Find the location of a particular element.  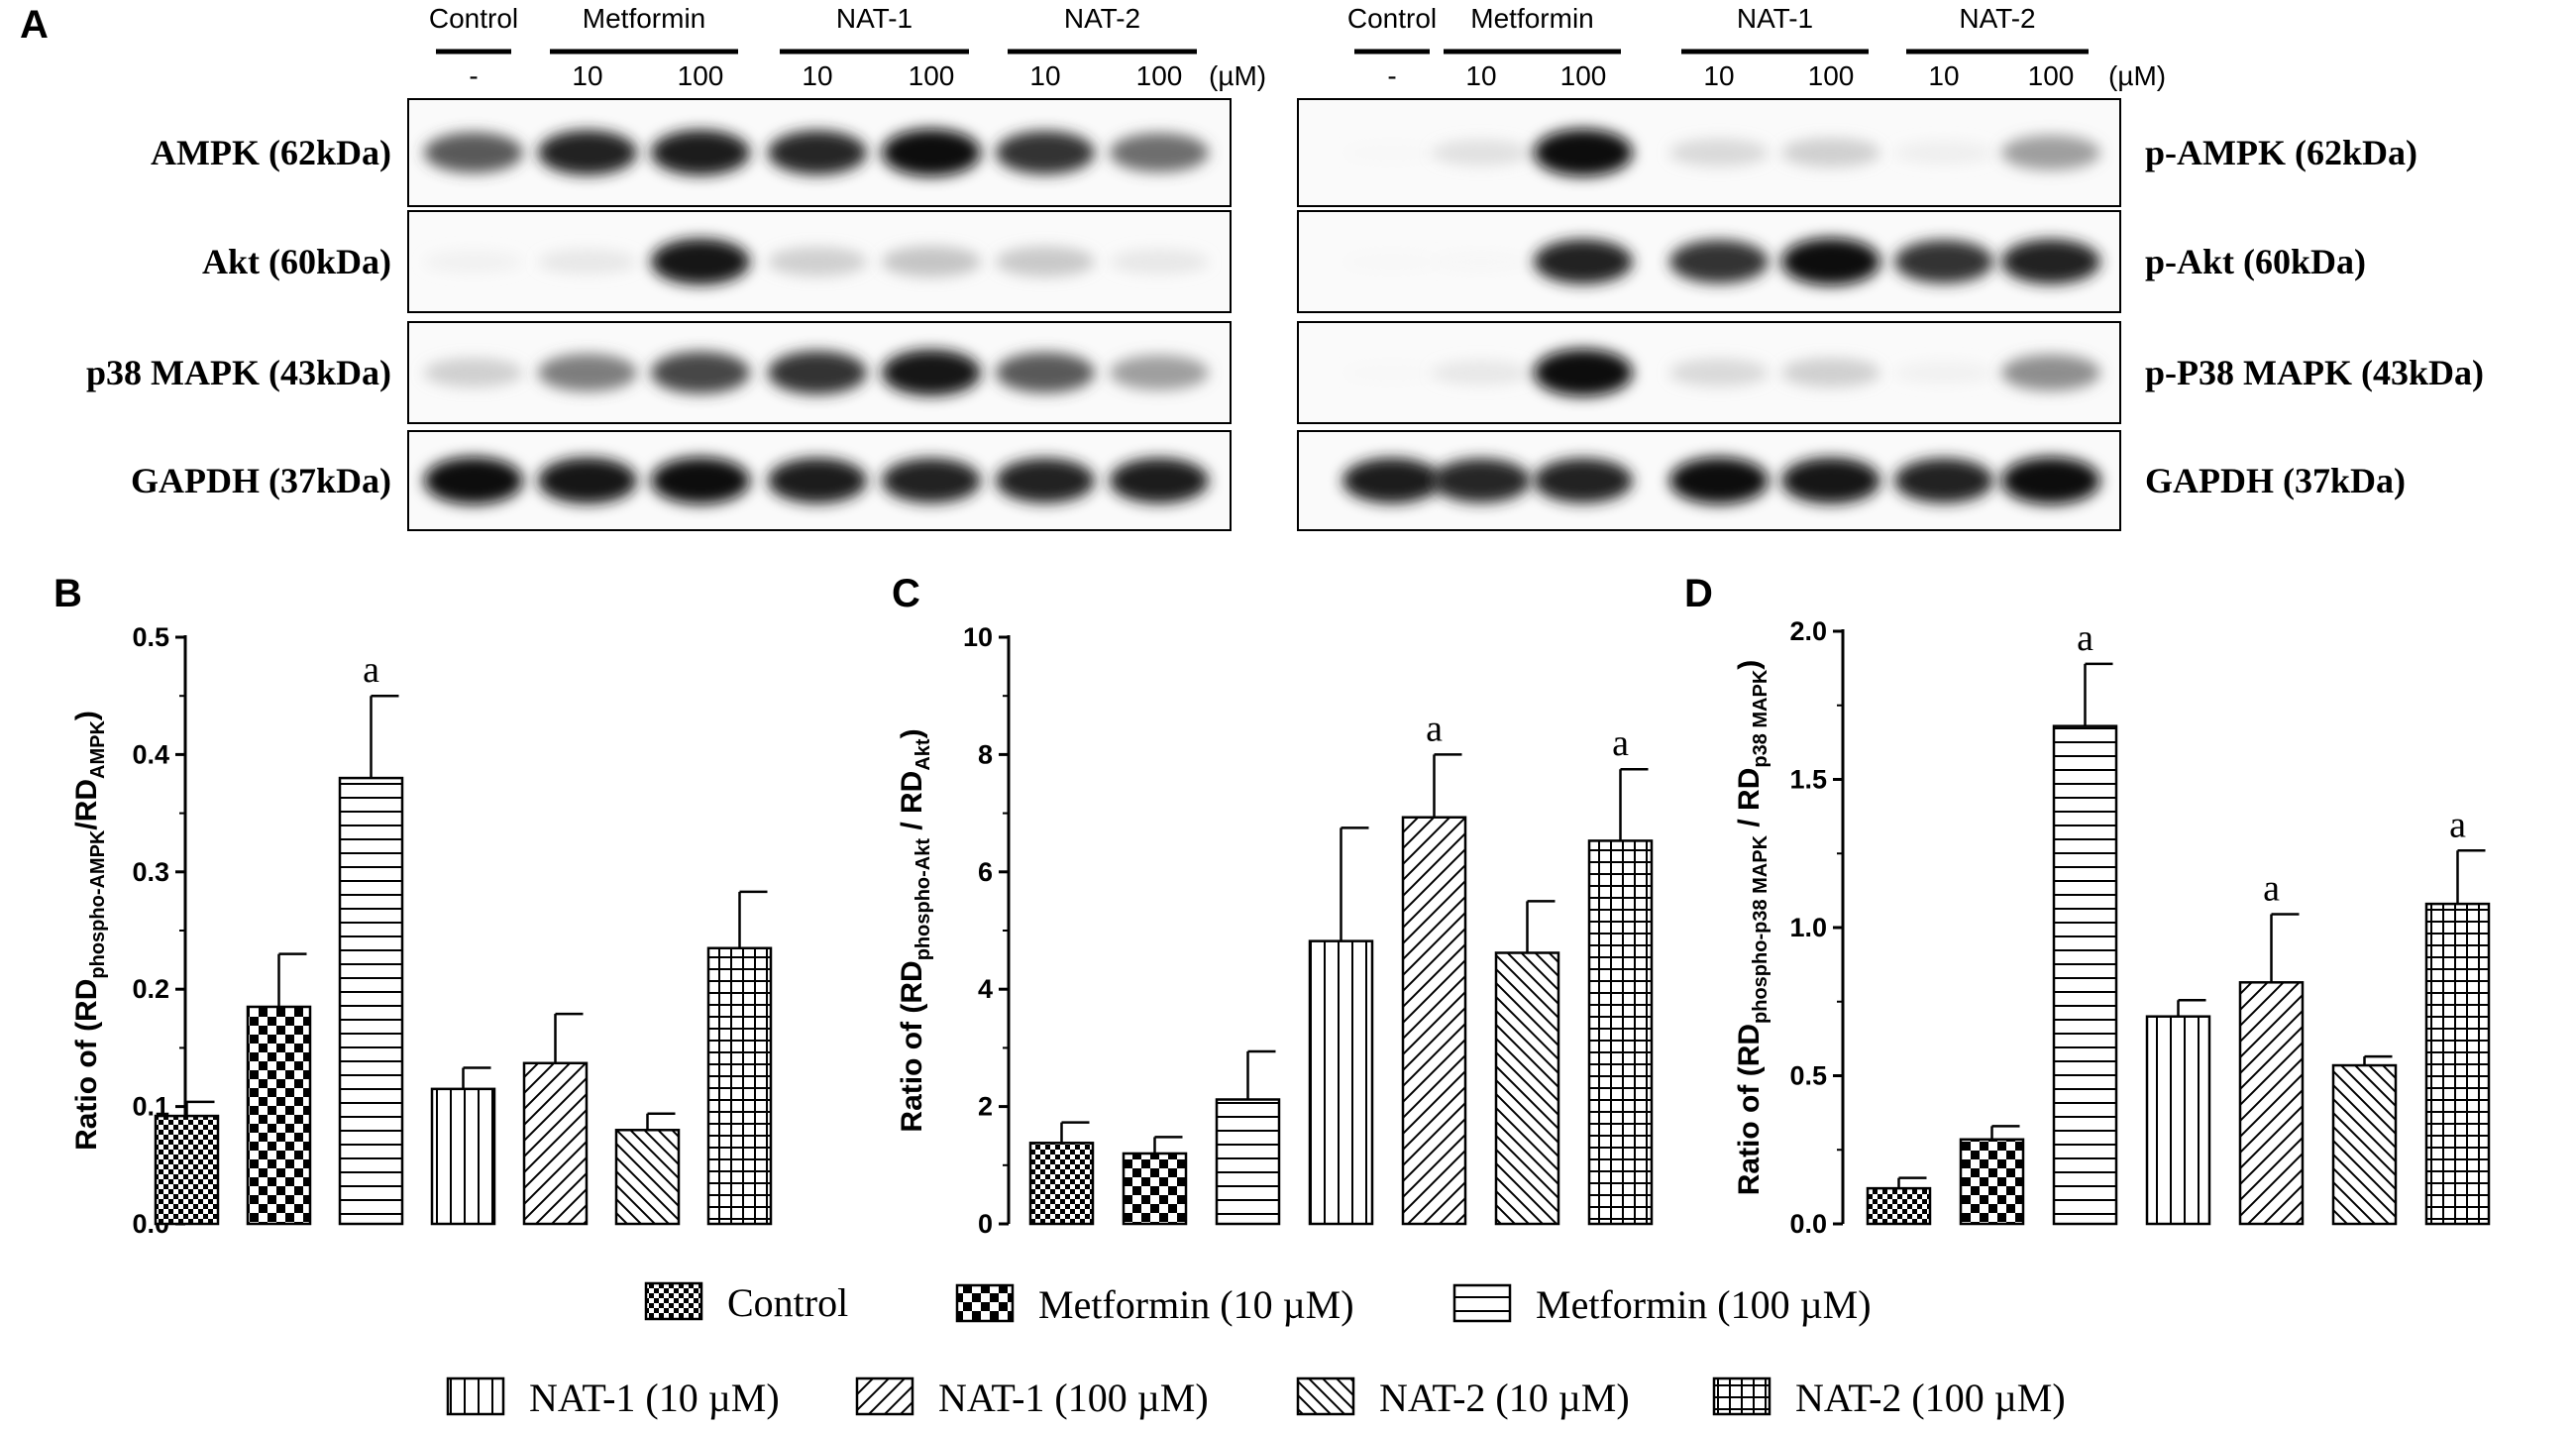

y-axis-label-part: ) is located at coordinates (912, 733).